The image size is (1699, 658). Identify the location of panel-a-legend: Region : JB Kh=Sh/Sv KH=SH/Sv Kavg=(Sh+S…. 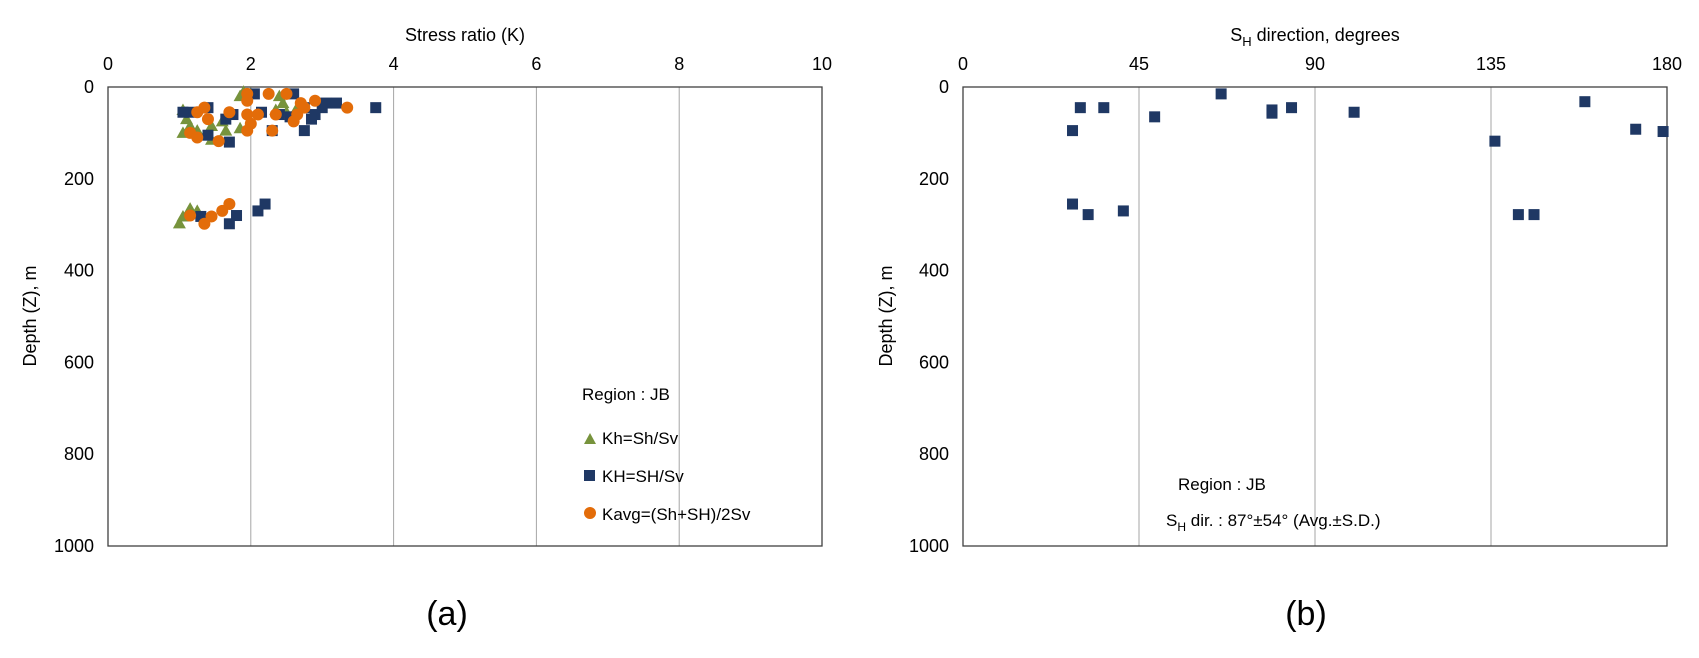
(666, 454).